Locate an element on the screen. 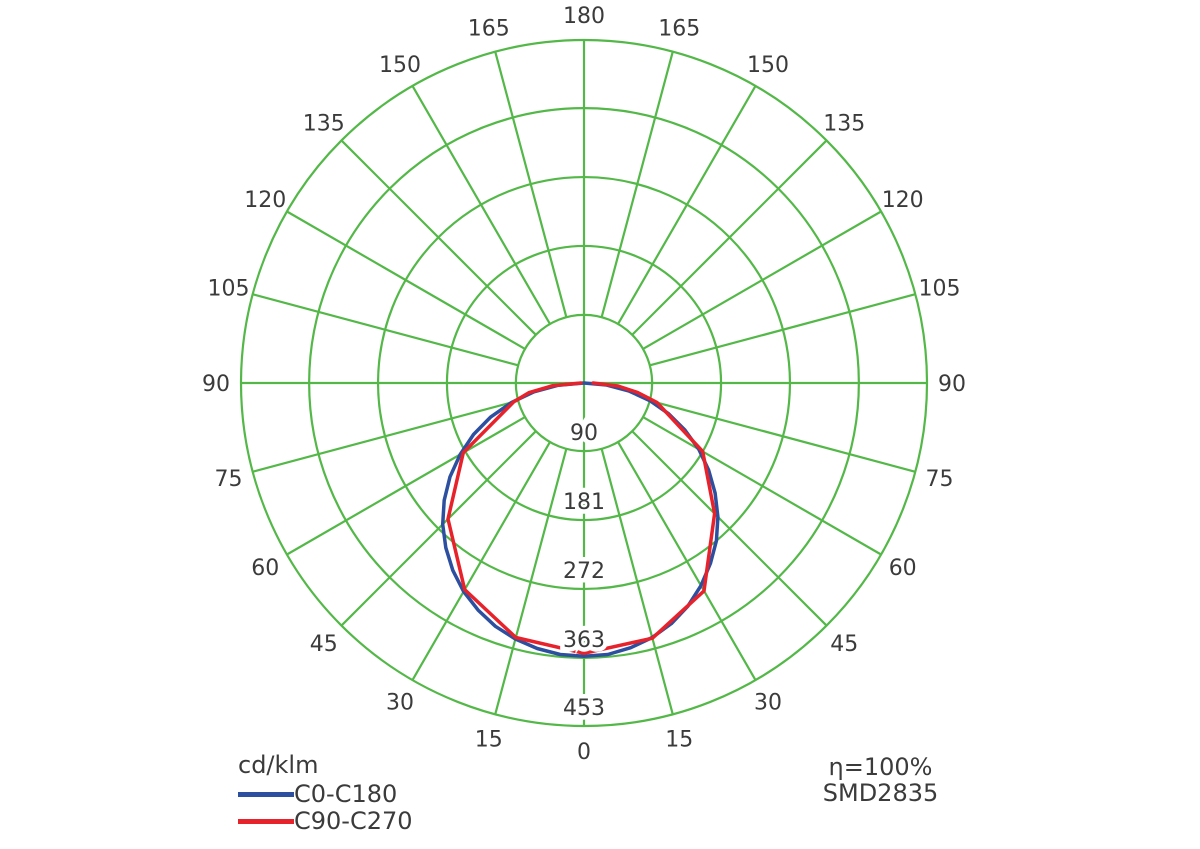  angle-tick-label: 0 is located at coordinates (584, 752).